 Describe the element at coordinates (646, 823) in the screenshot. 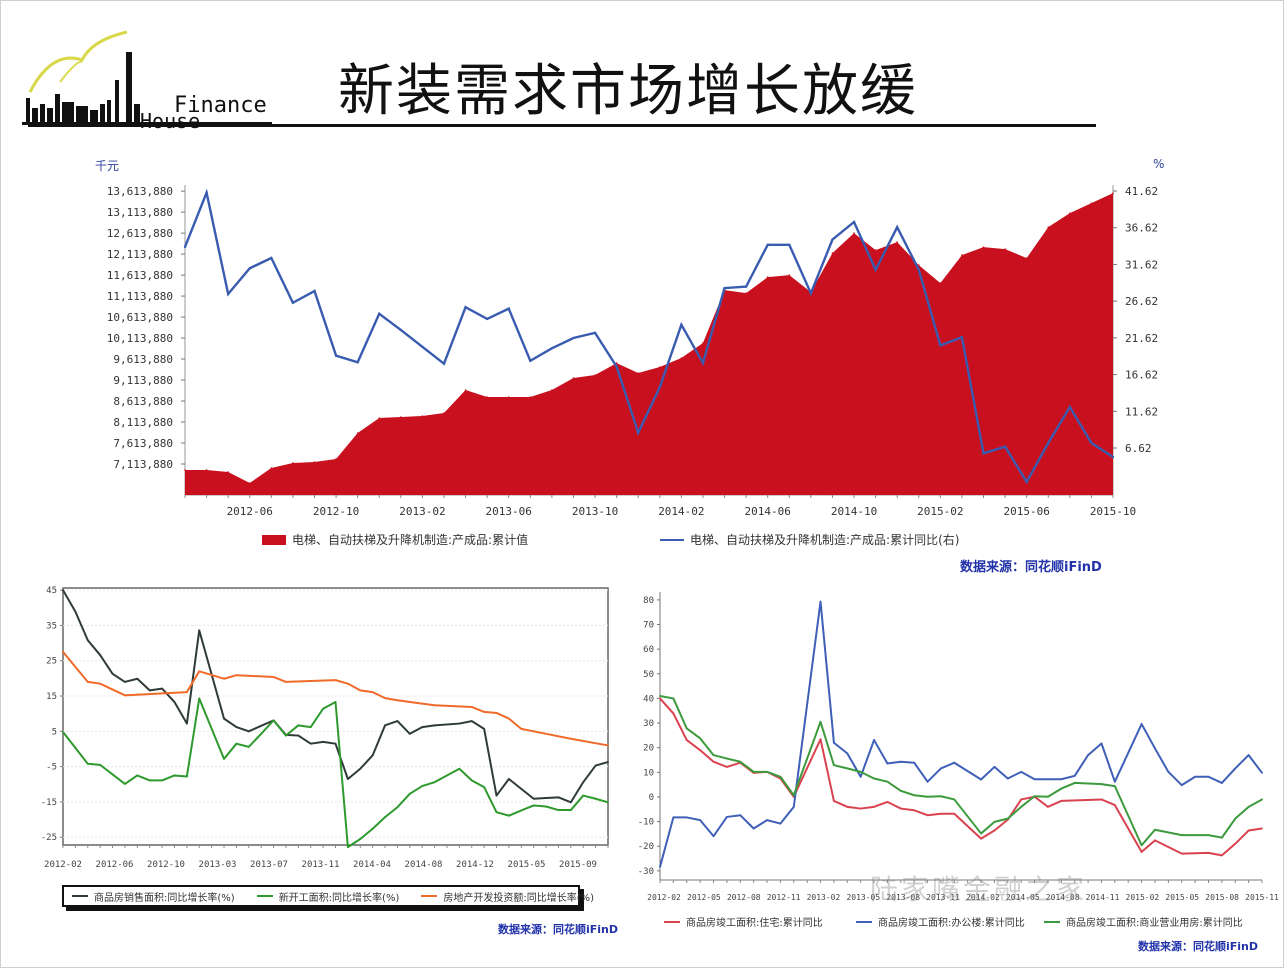

I see `y-tick-label: -10` at that location.